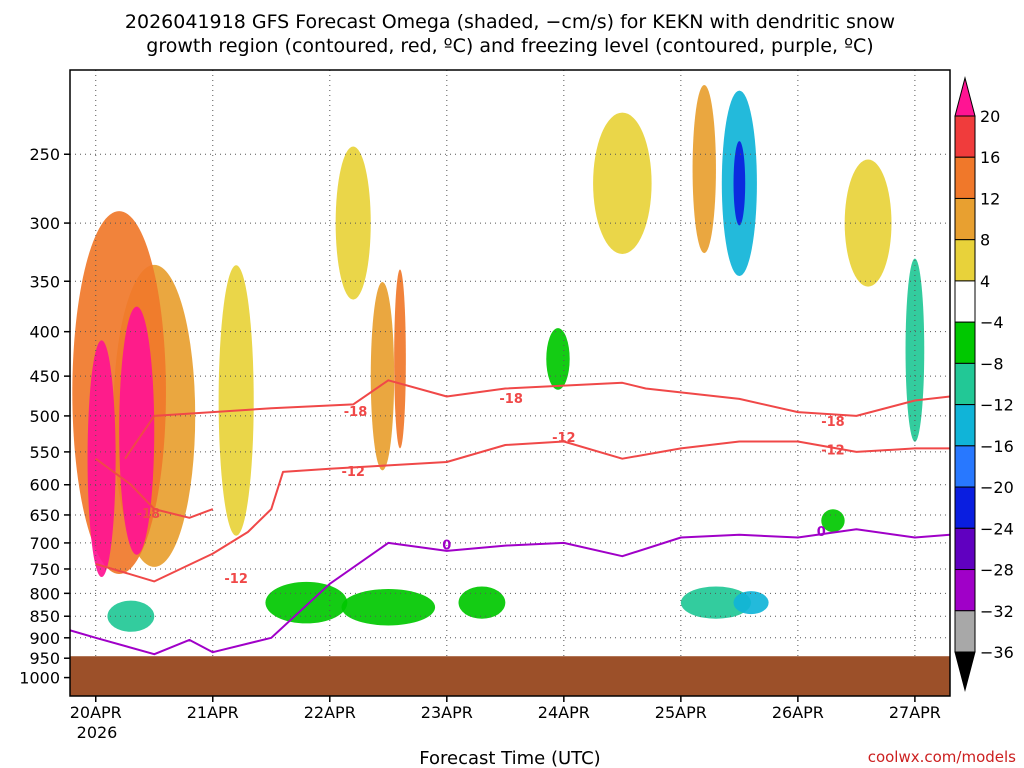 The image size is (1024, 768). I want to click on colorbar-min-arrow, so click(965, 671).